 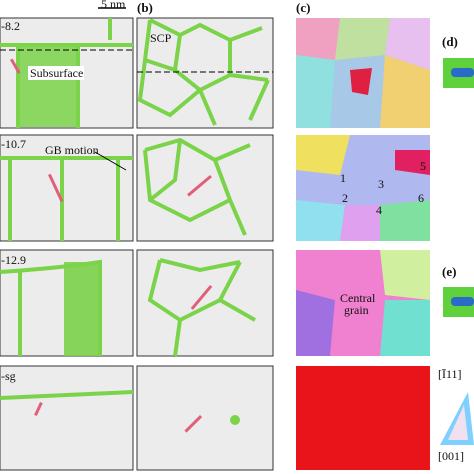 I want to click on column-d: (d) (e) [Ī11] [001], so click(x=456, y=248).